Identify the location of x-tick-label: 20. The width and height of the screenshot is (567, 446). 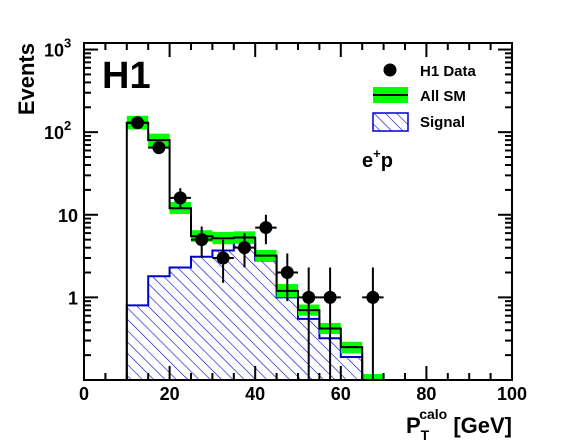
(170, 394).